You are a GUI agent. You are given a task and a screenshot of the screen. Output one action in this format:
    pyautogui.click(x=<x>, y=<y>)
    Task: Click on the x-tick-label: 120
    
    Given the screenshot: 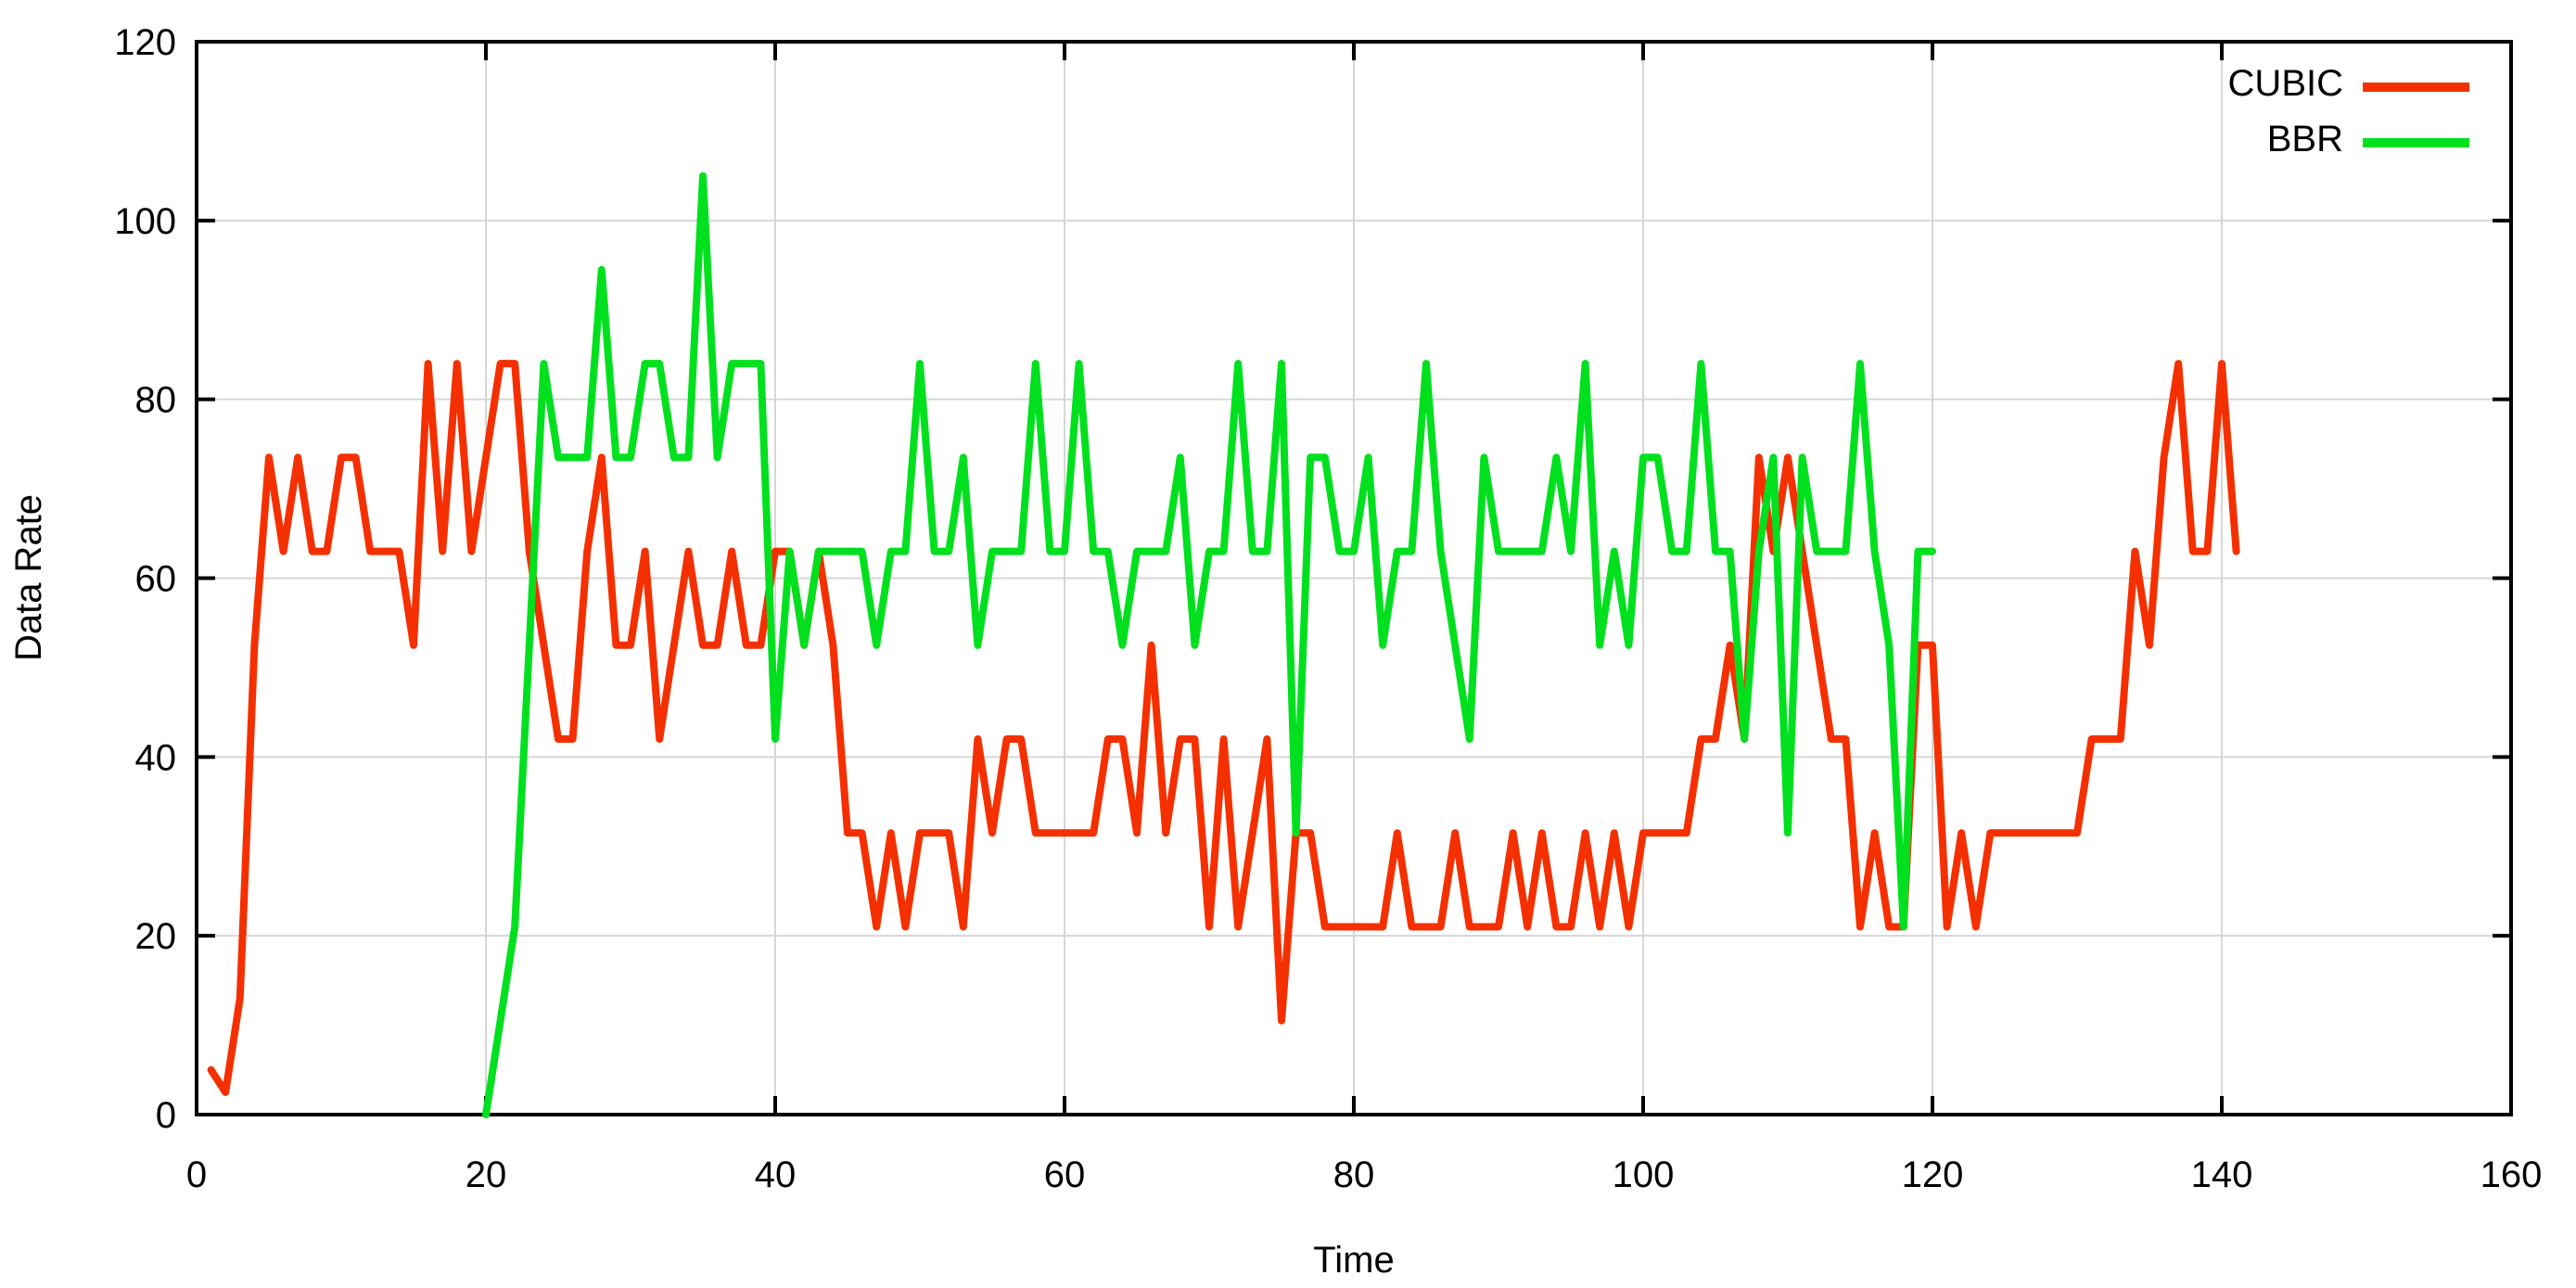 What is the action you would take?
    pyautogui.click(x=1933, y=1174)
    